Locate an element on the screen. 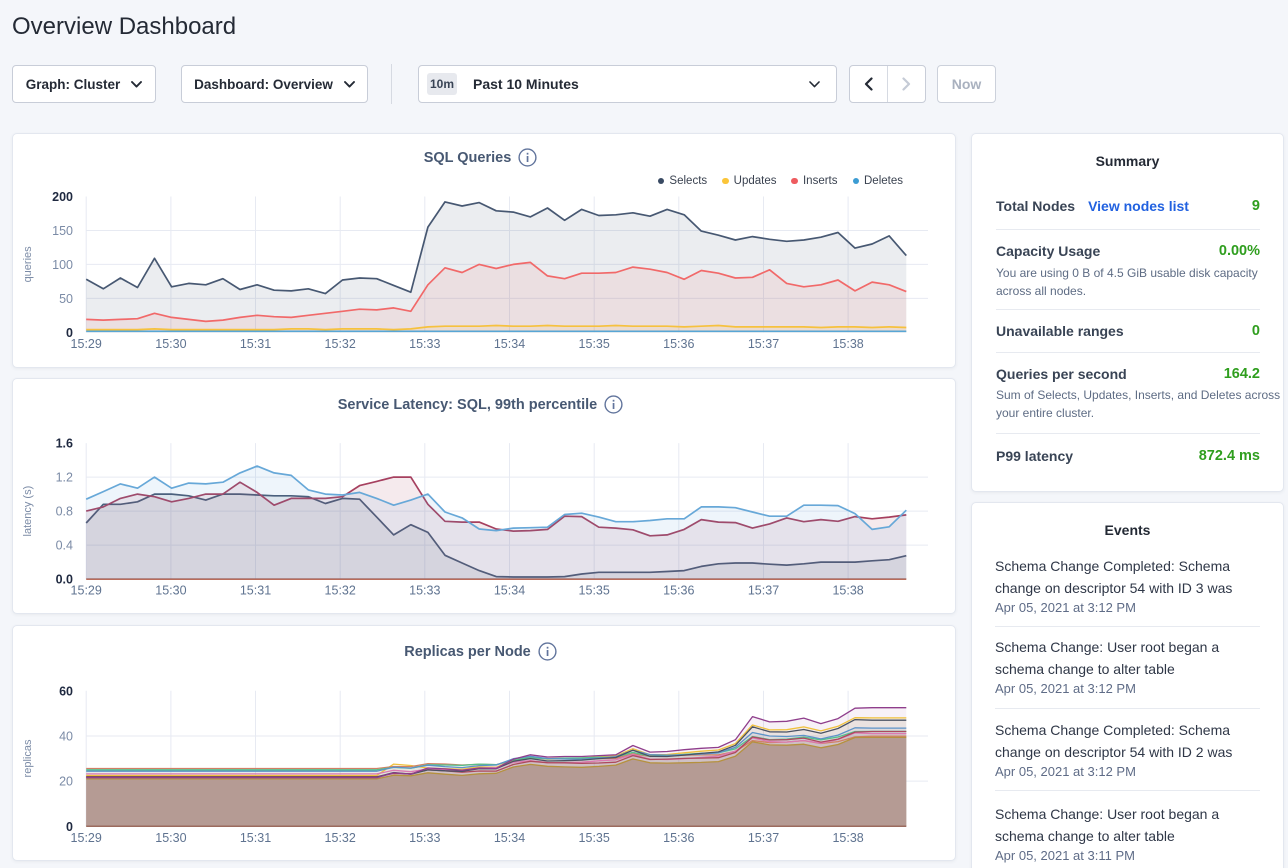  svg-text: 1.2 is located at coordinates (64, 478).